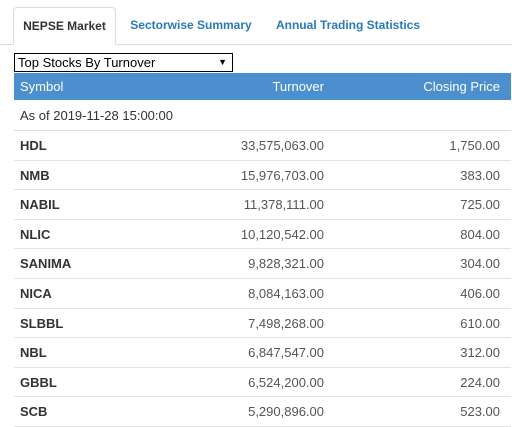  What do you see at coordinates (480, 293) in the screenshot?
I see `stock-closing-price: 406.00` at bounding box center [480, 293].